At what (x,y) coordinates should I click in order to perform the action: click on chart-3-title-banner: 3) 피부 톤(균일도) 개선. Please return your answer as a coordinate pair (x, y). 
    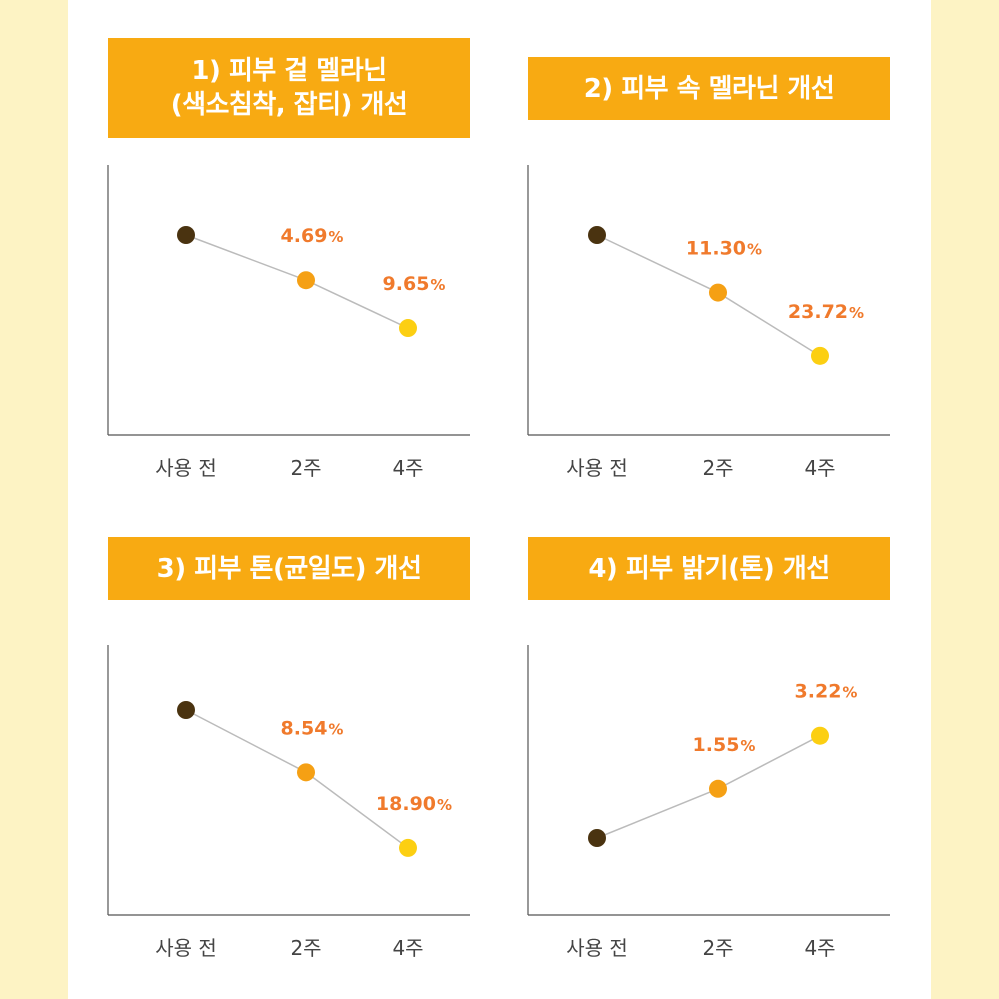
    Looking at the image, I should click on (289, 568).